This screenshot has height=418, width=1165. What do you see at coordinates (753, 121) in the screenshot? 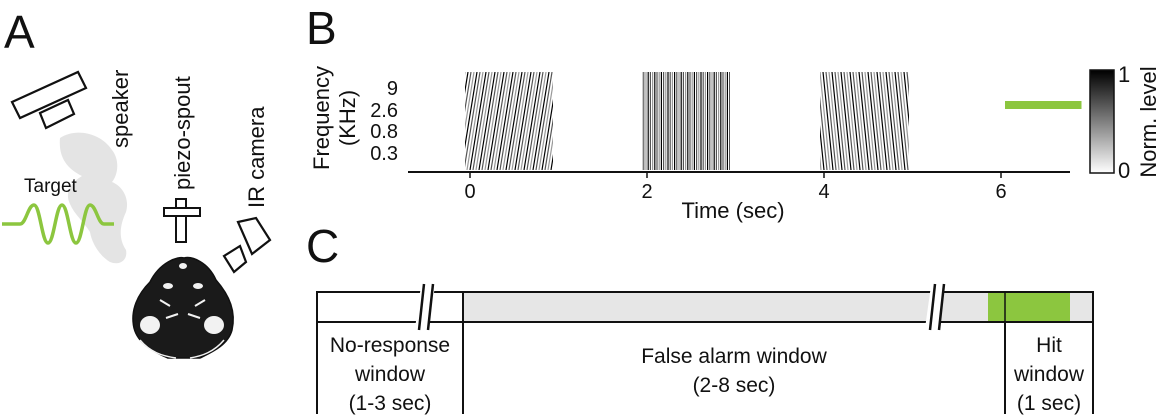
I see `spectrogram` at bounding box center [753, 121].